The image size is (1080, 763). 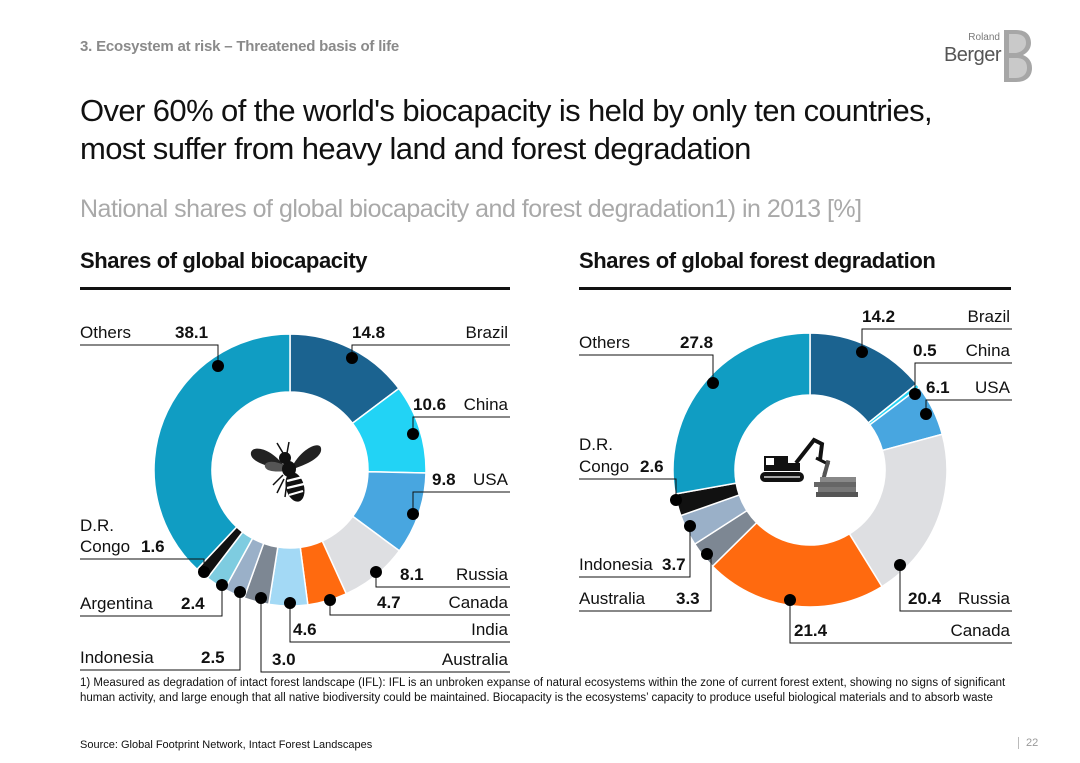 I want to click on label-canada-deg: Canada, so click(x=980, y=630).